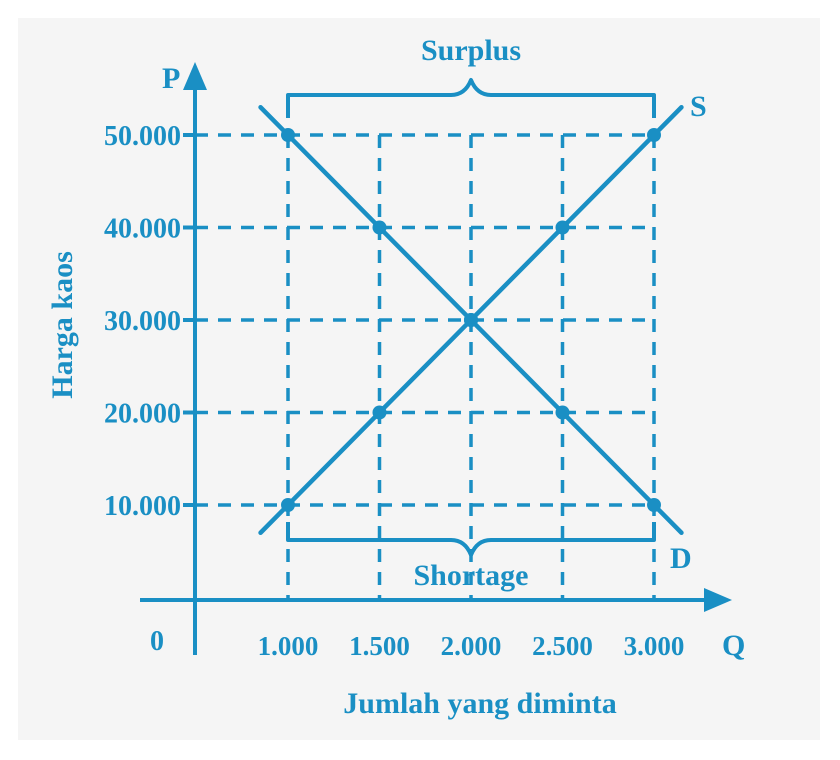  What do you see at coordinates (142, 414) in the screenshot?
I see `y-tick-label-1: 20.000` at bounding box center [142, 414].